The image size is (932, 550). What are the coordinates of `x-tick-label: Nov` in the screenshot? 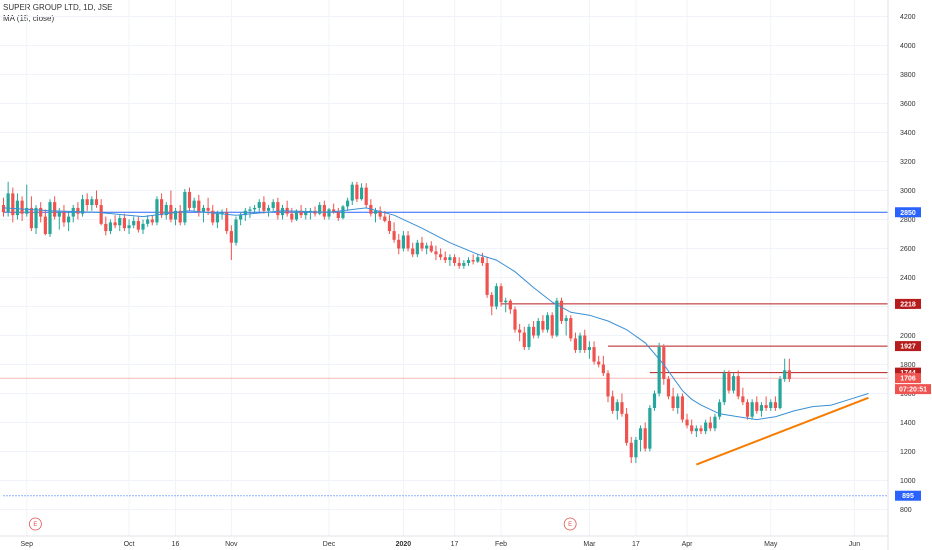 It's located at (231, 544).